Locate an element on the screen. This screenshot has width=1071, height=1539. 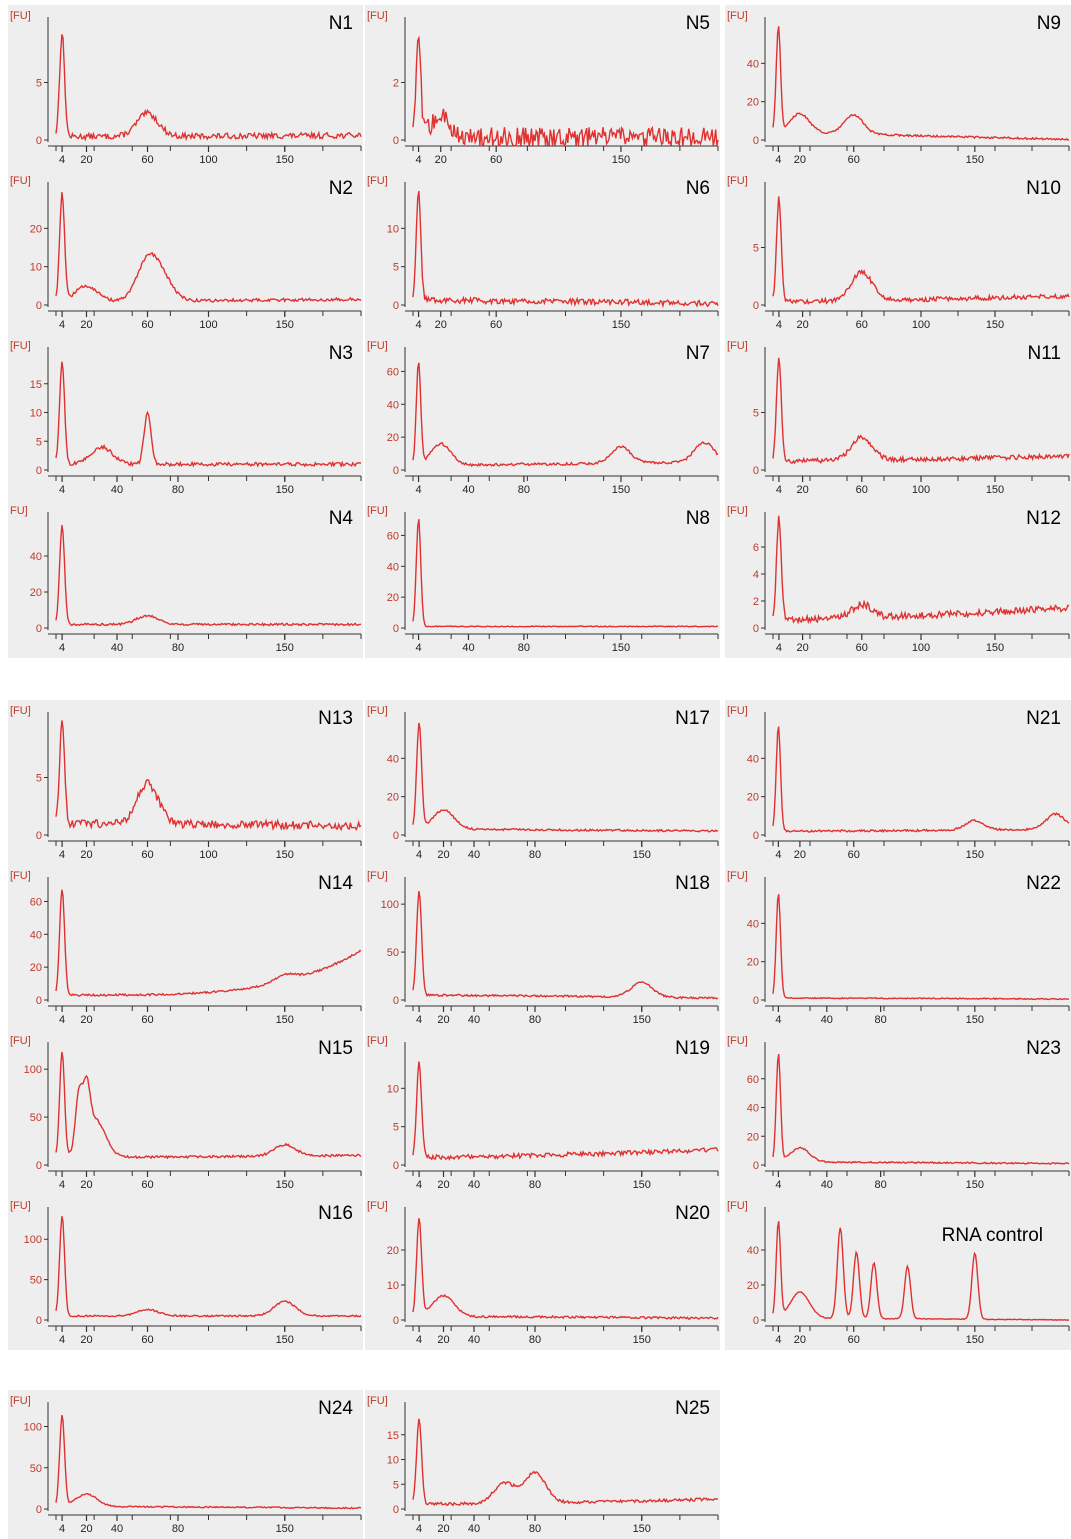
panel-n25: N25 [FU] 0 5 10 15 4 20 40 80 150 is located at coordinates (542, 1464).